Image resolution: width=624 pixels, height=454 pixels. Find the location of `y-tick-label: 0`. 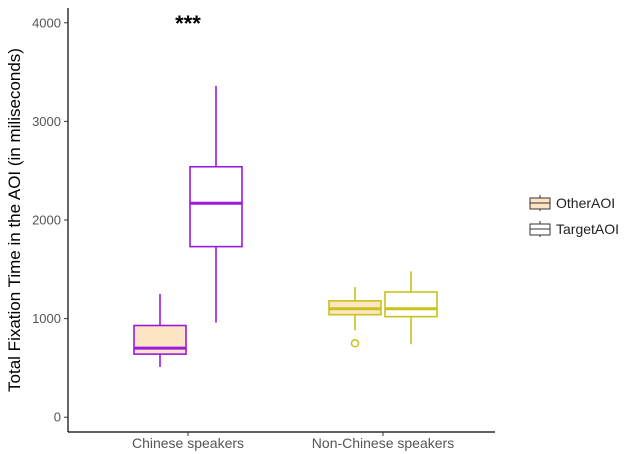

y-tick-label: 0 is located at coordinates (57, 417).